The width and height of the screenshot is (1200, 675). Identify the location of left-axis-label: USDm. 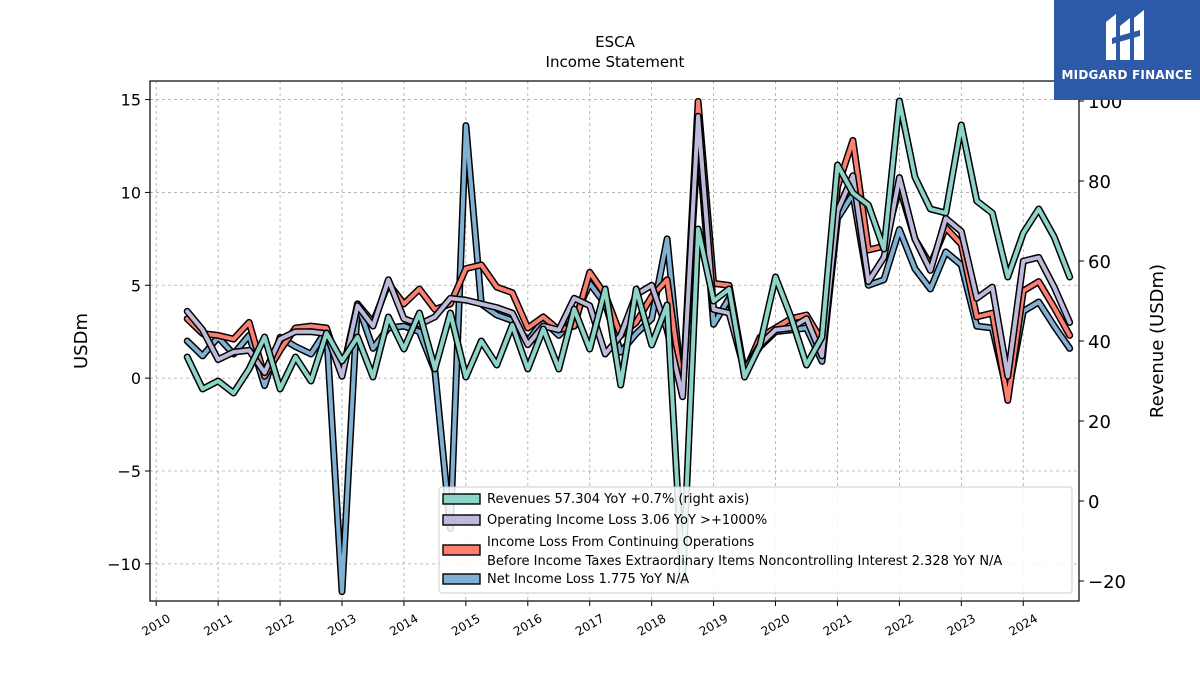
(81, 341).